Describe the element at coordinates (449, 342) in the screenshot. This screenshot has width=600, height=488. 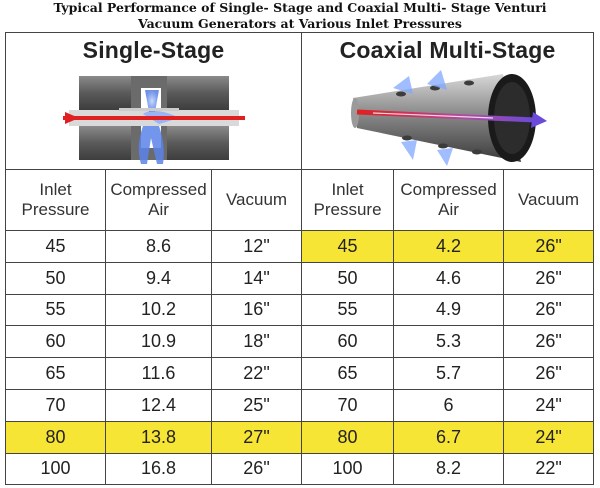
I see `coaxial-air-cell: 5.3` at that location.